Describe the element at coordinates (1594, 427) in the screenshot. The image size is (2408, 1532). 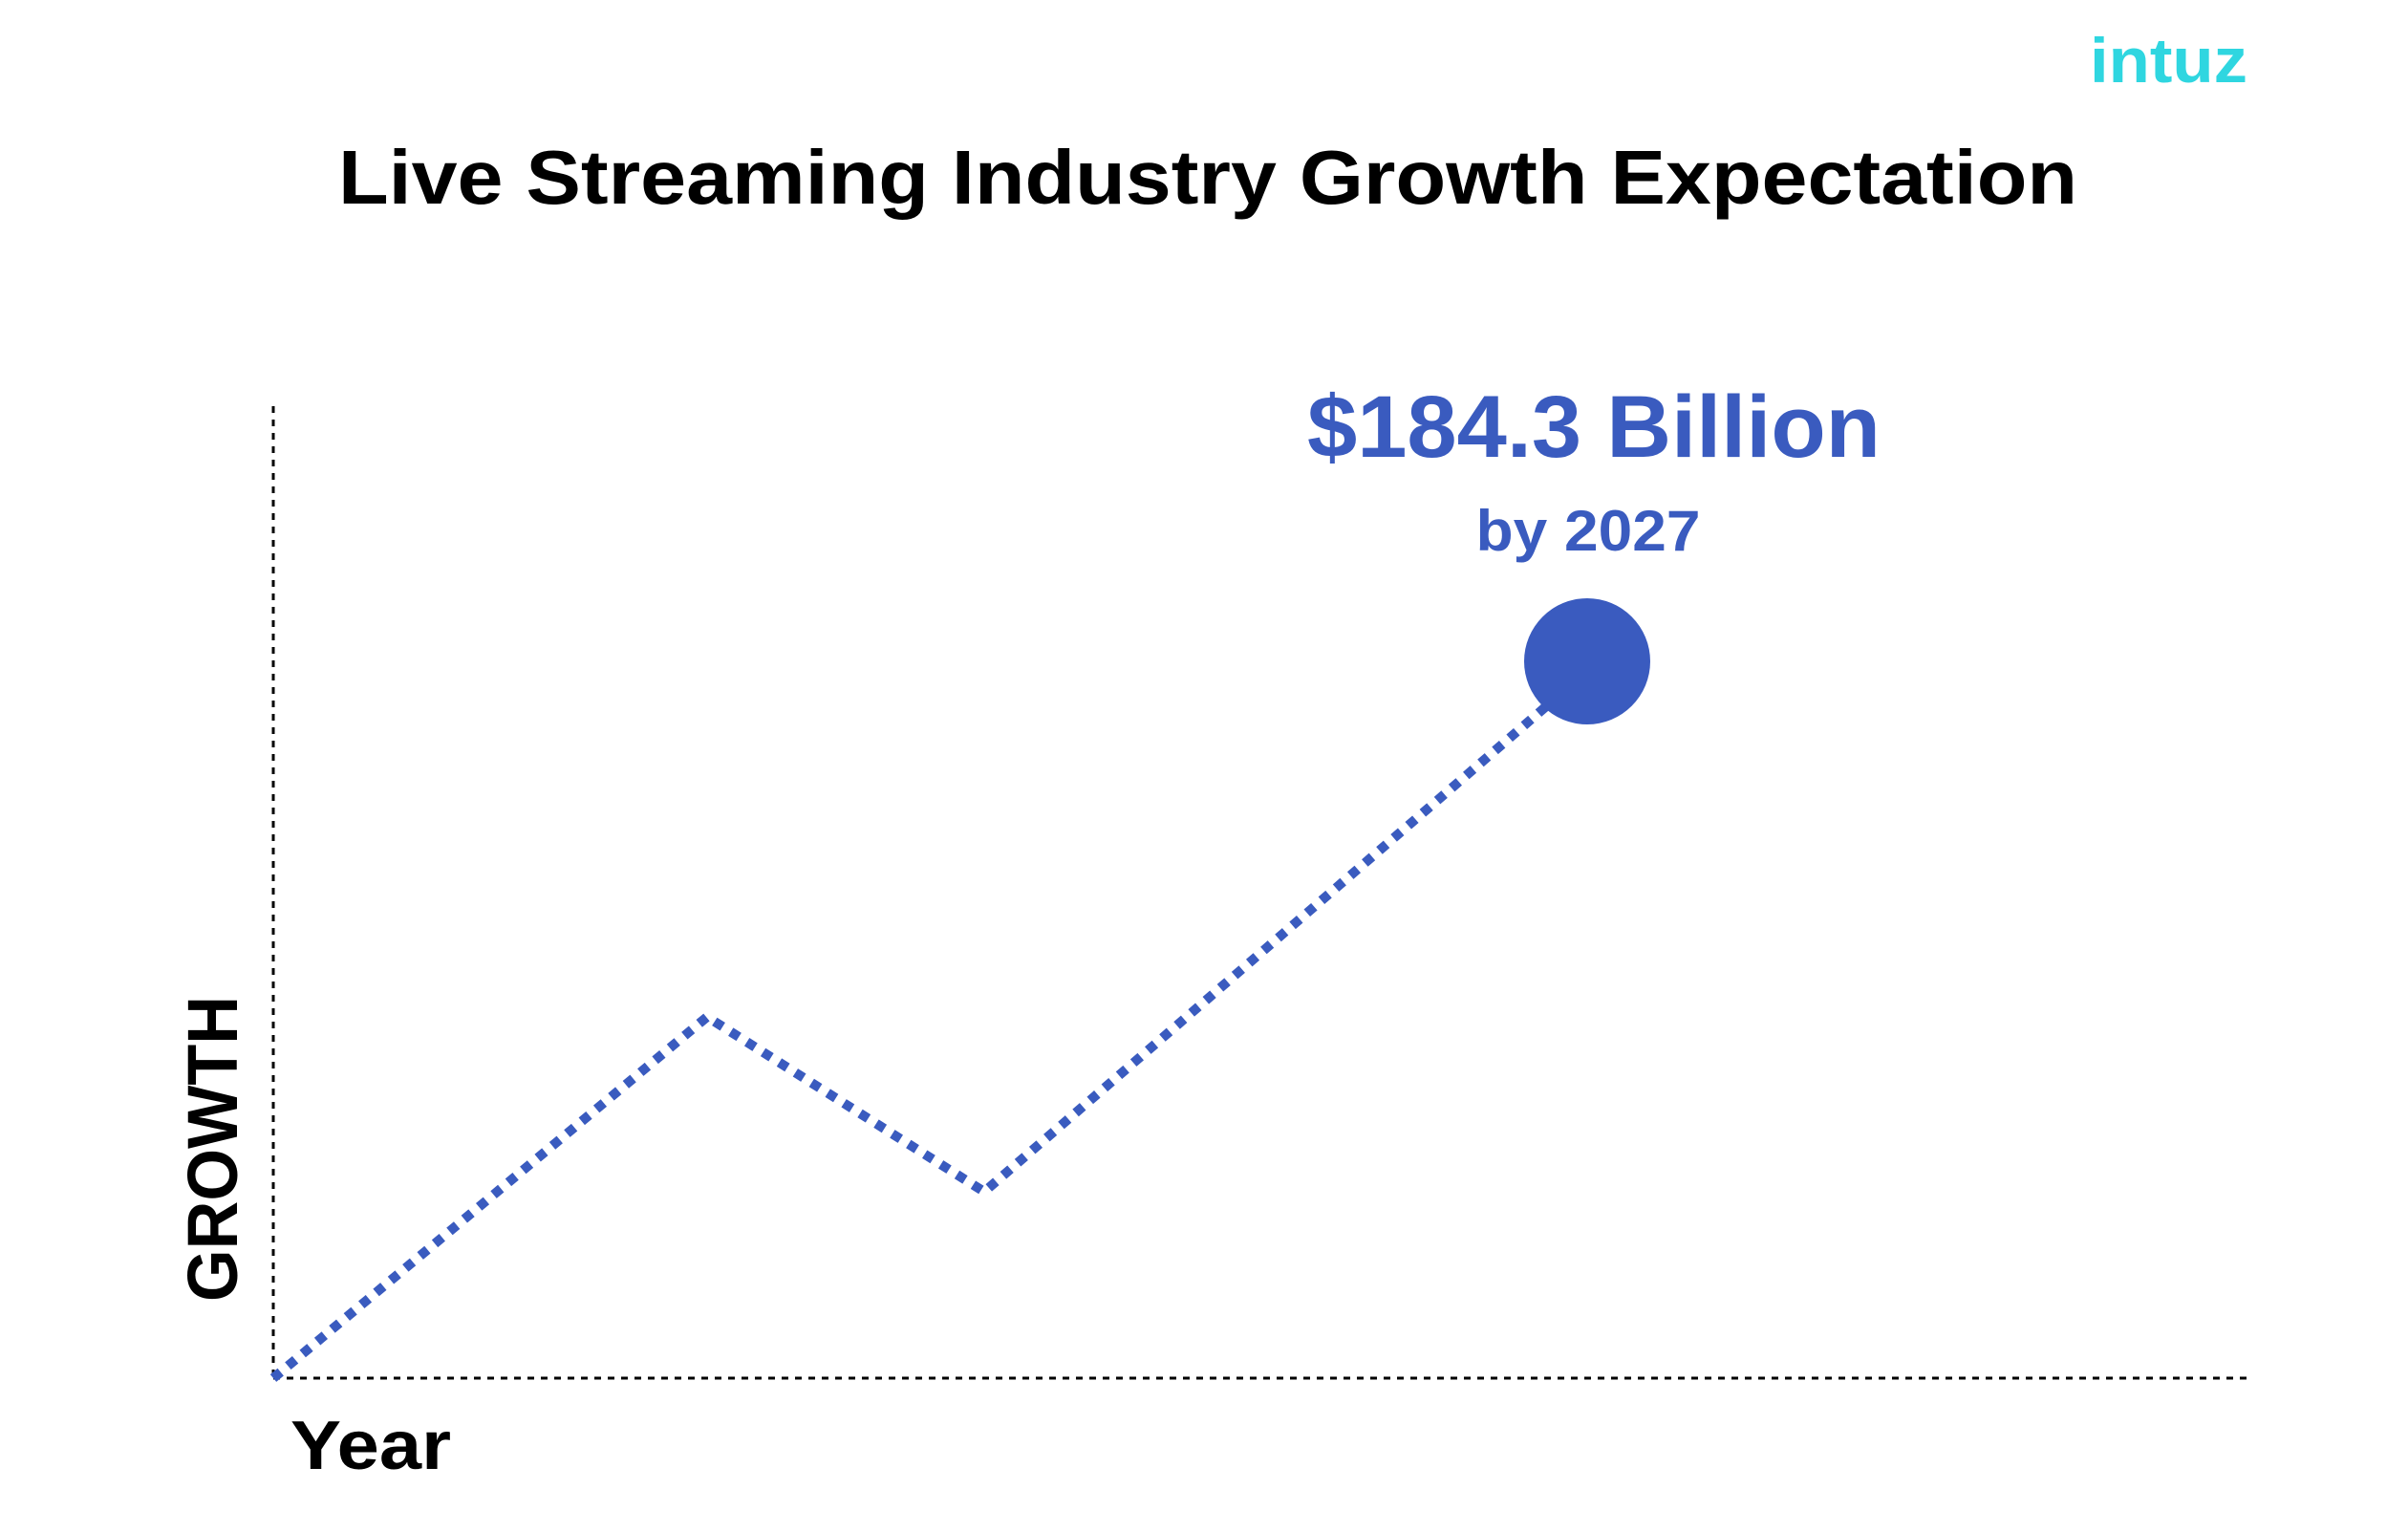
I see `annotation-value: $184.3 Billion` at that location.